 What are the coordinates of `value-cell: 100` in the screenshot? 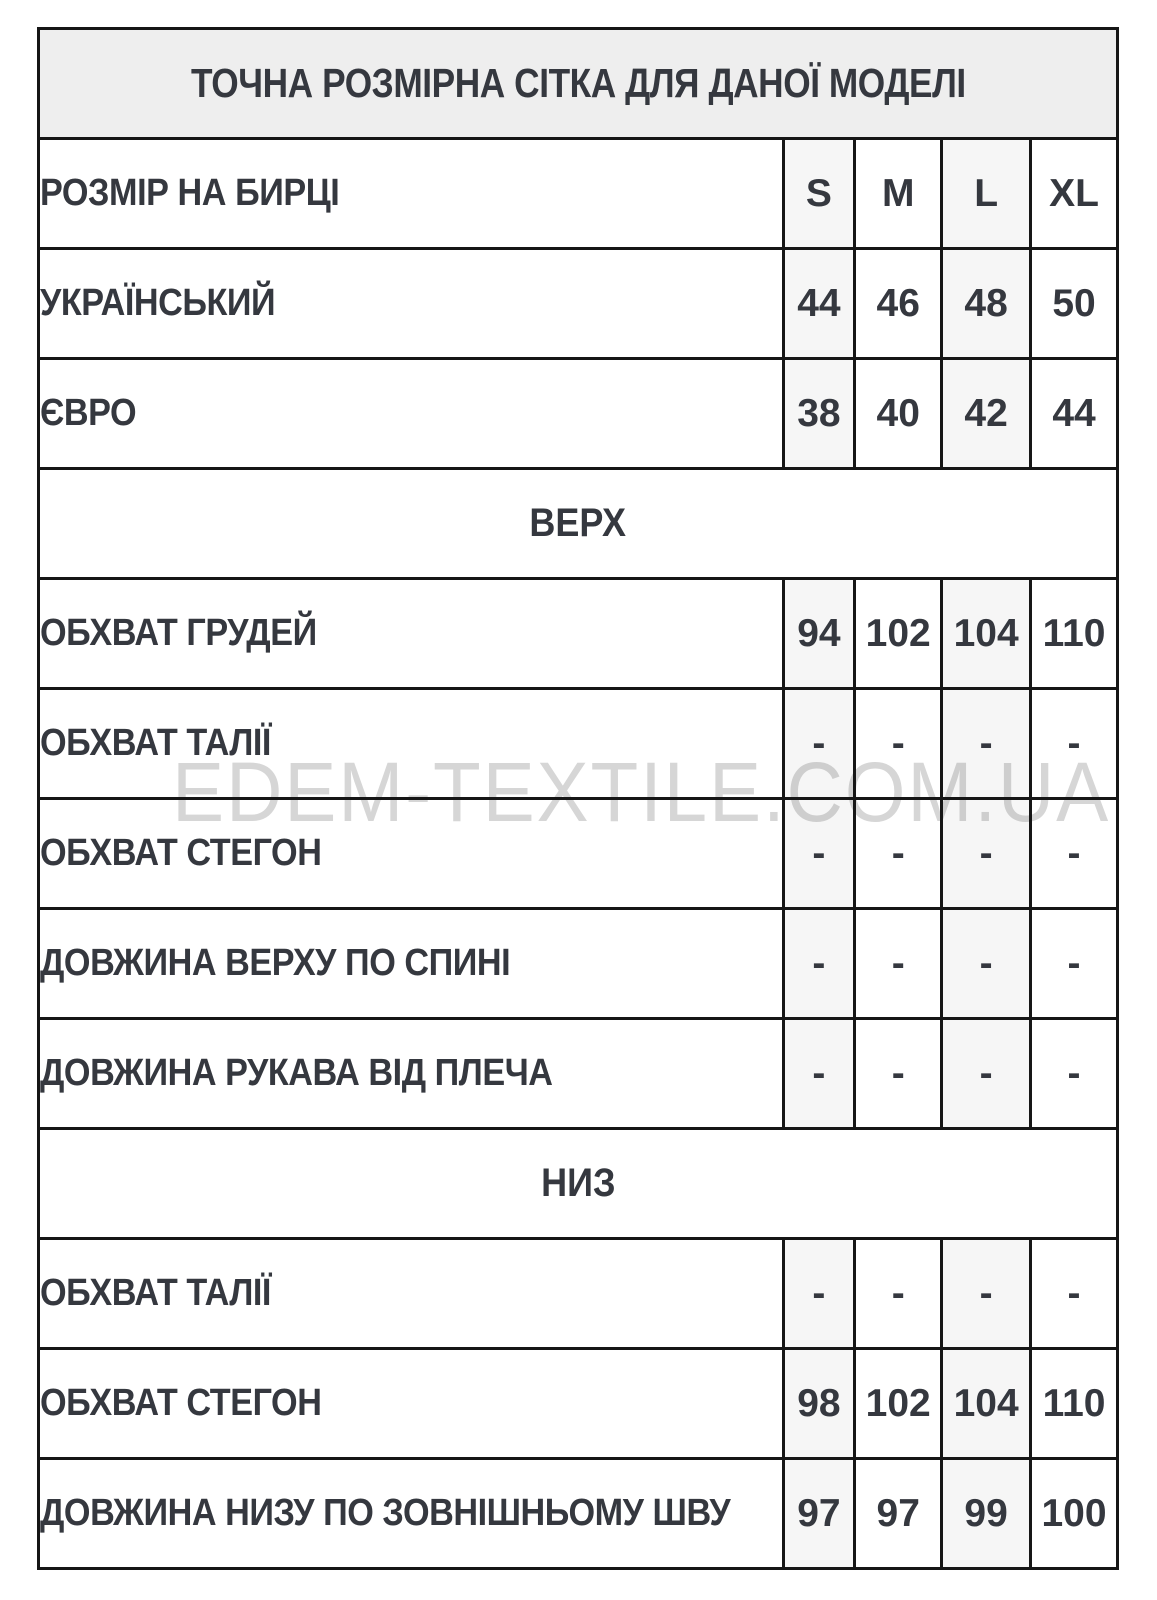 It's located at (1074, 1513).